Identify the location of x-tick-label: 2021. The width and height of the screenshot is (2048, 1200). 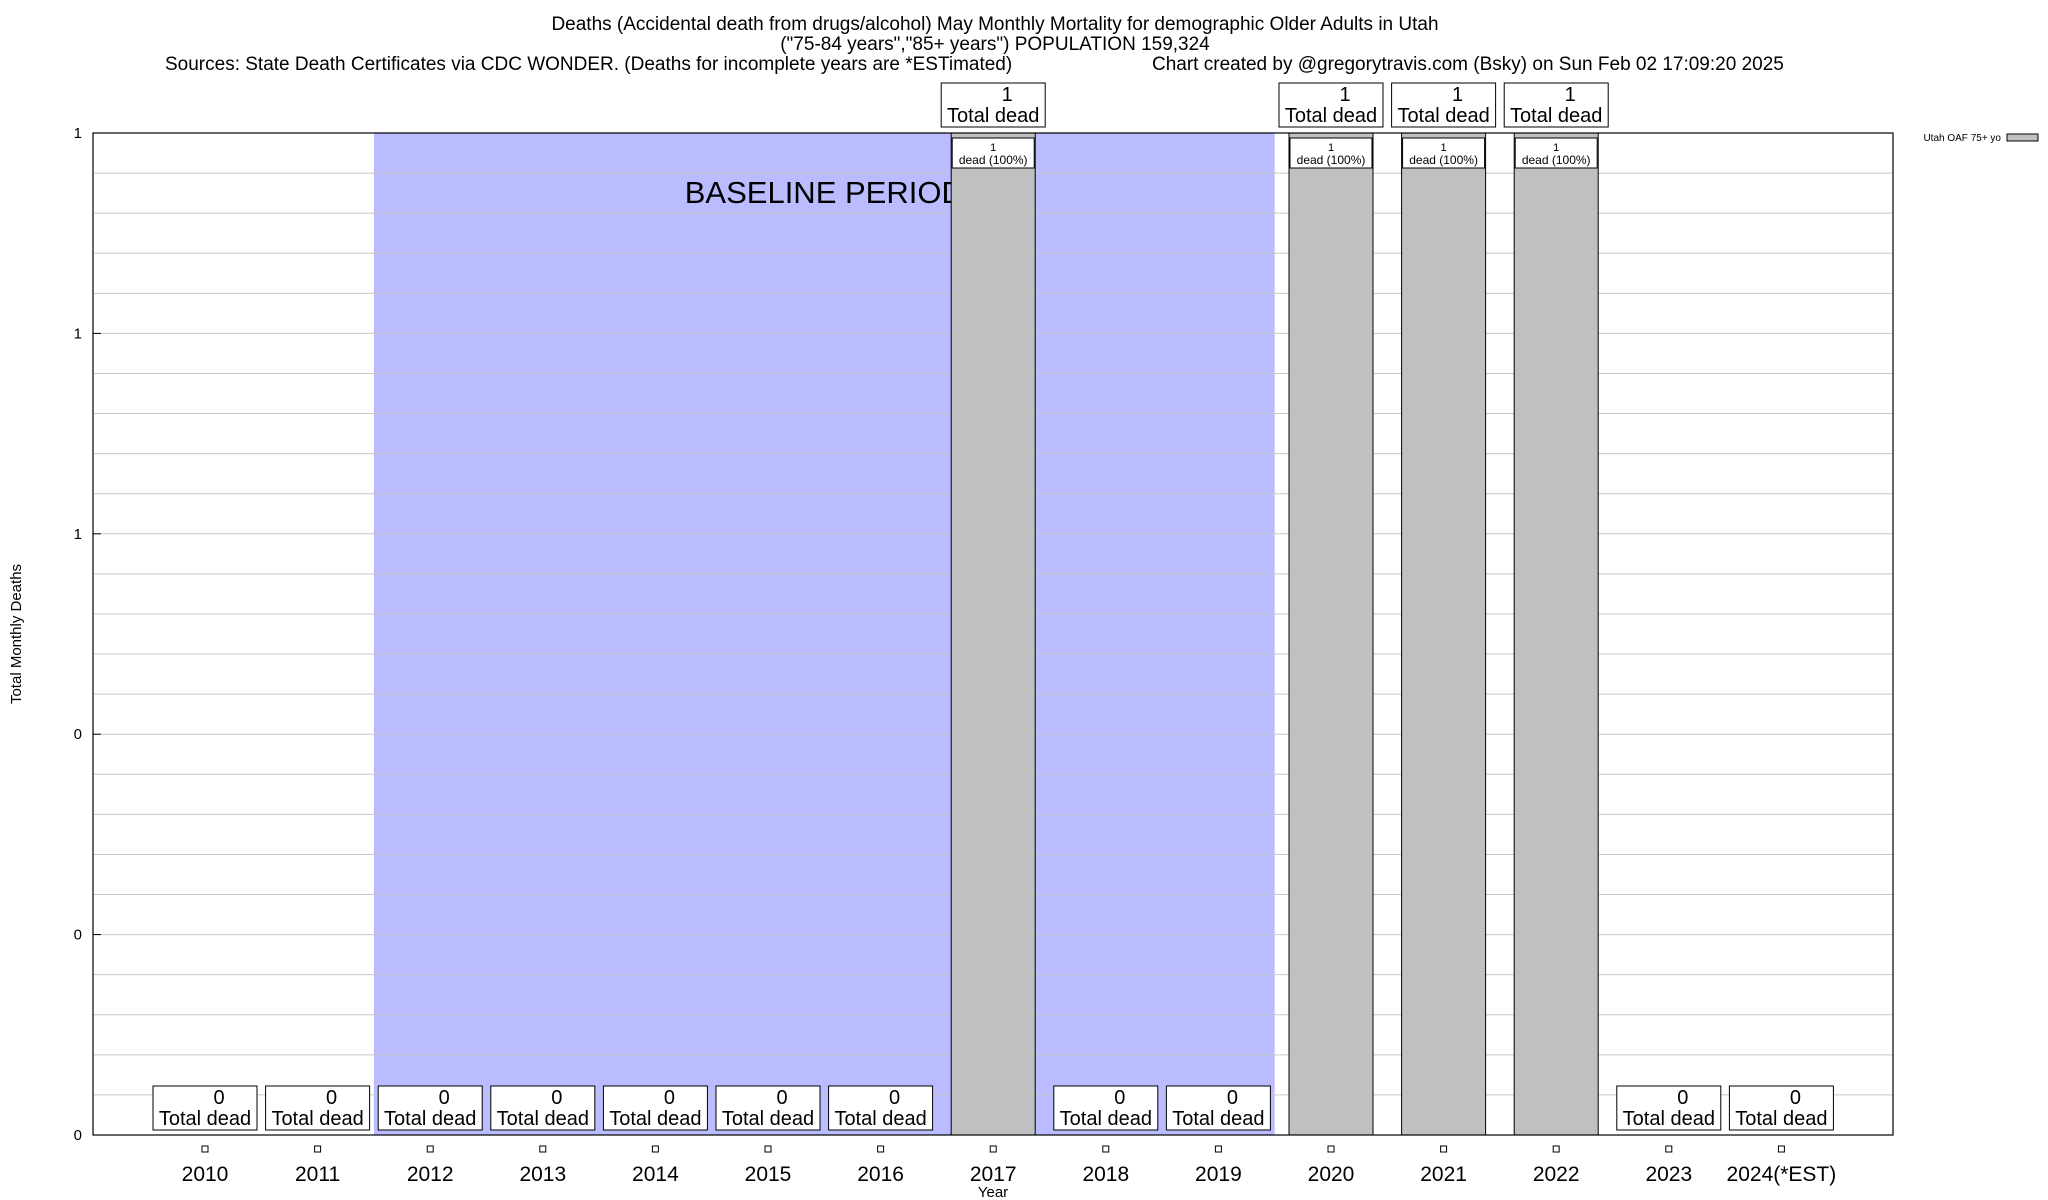
(1443, 1174).